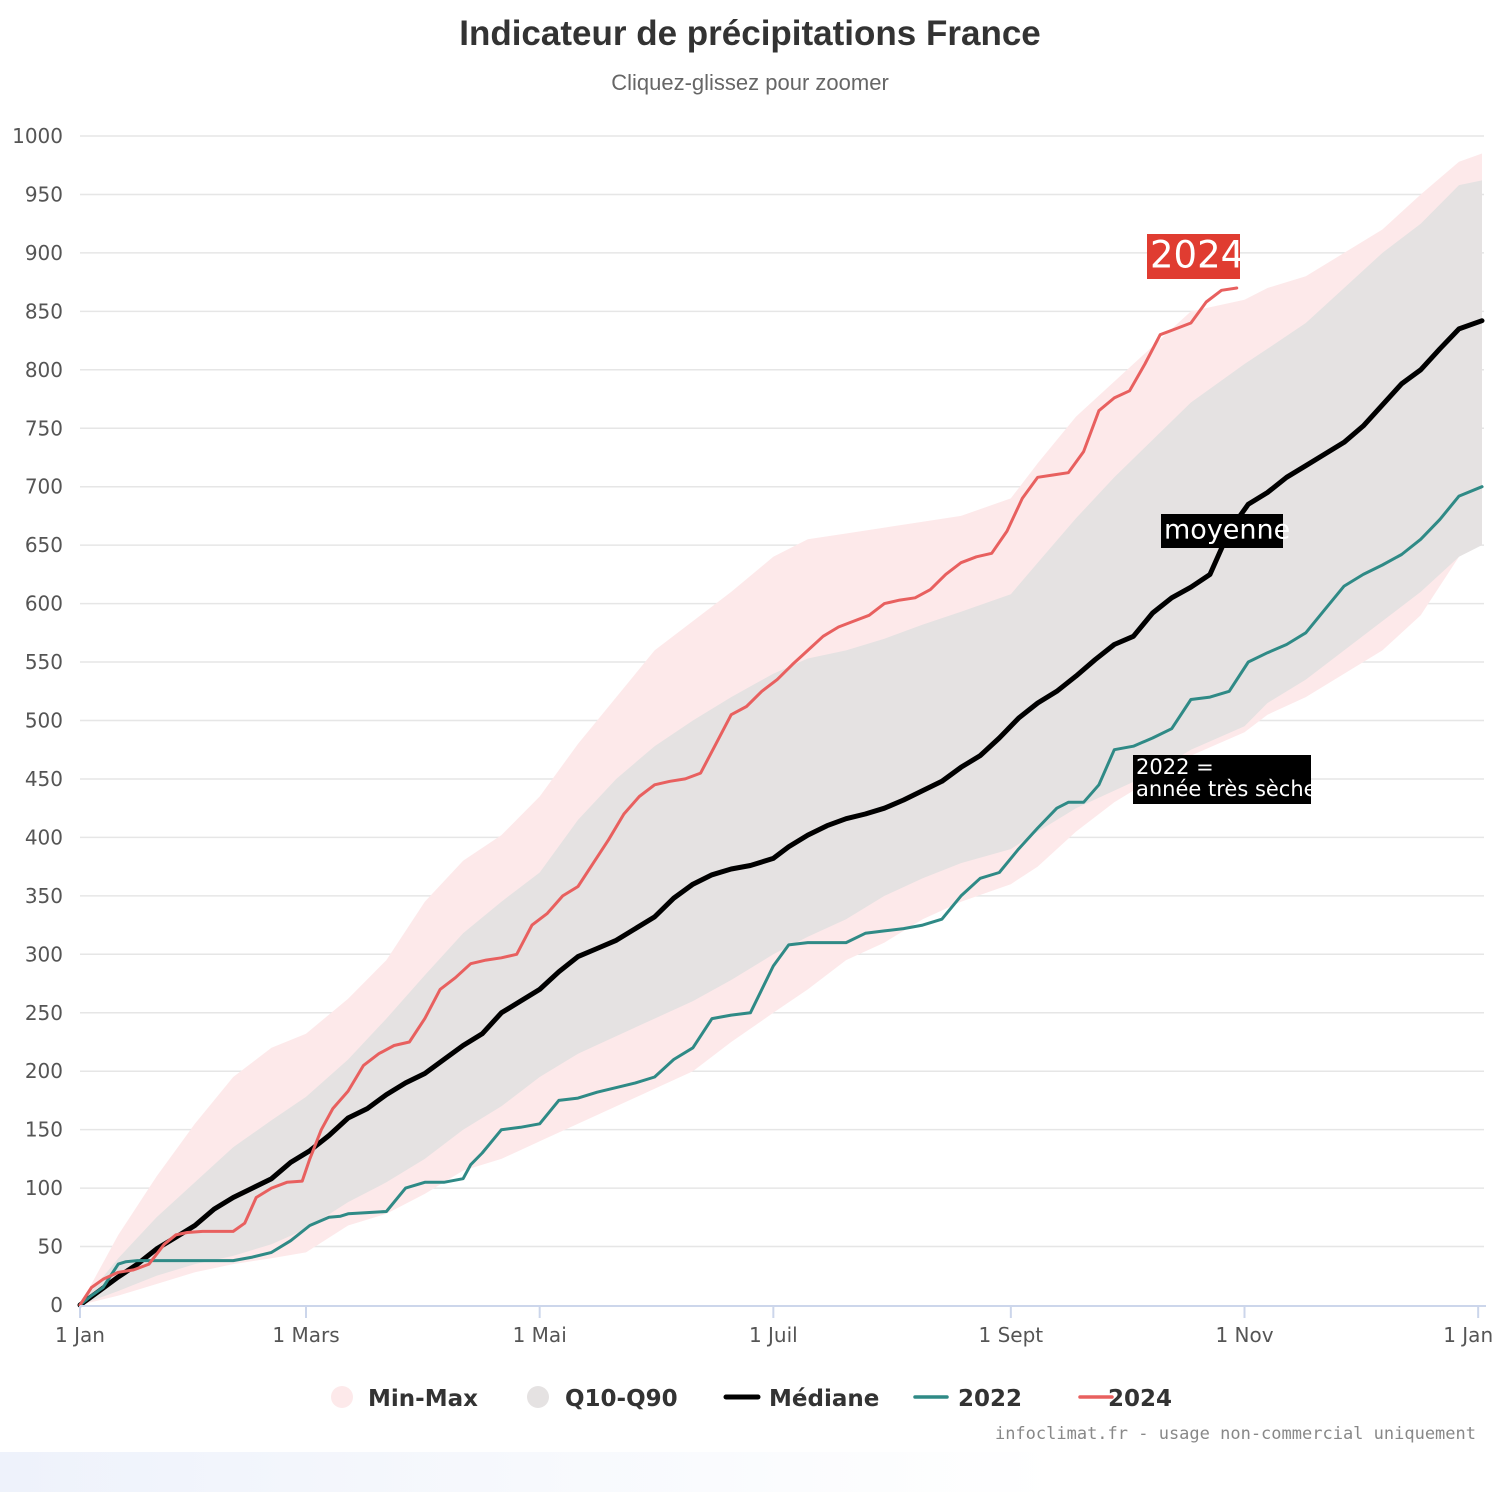 The height and width of the screenshot is (1492, 1512). Describe the element at coordinates (750, 82) in the screenshot. I see `chart-subtitle: Cliquez-glissez pour zoomer` at that location.